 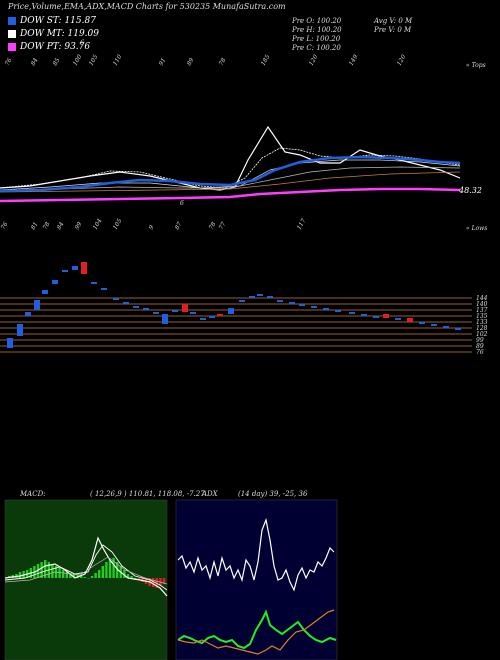 What do you see at coordinates (59, 34) in the screenshot?
I see `legend-dow-mt-label: DOW MT: 119.09` at bounding box center [59, 34].